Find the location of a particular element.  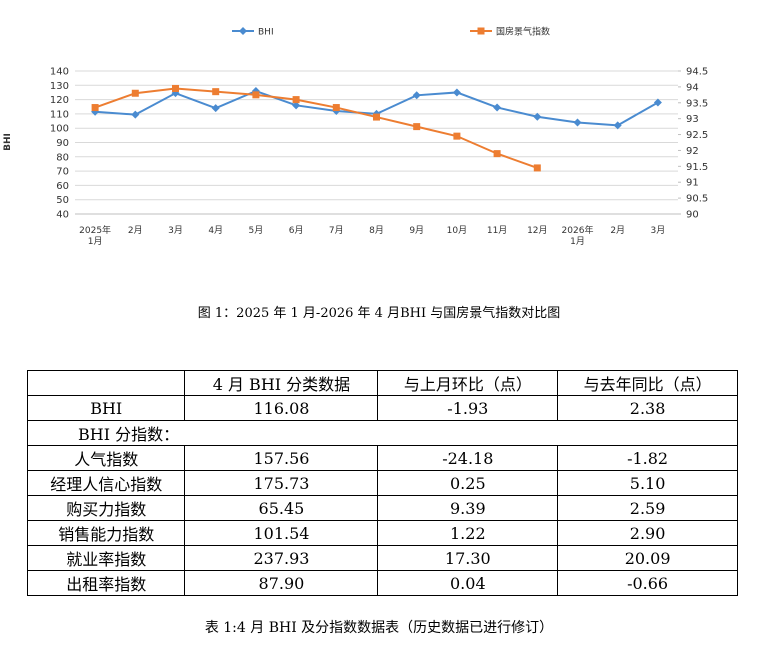

table-row: 出租率指数 87.90 0.04 -0.66 is located at coordinates (382, 583).